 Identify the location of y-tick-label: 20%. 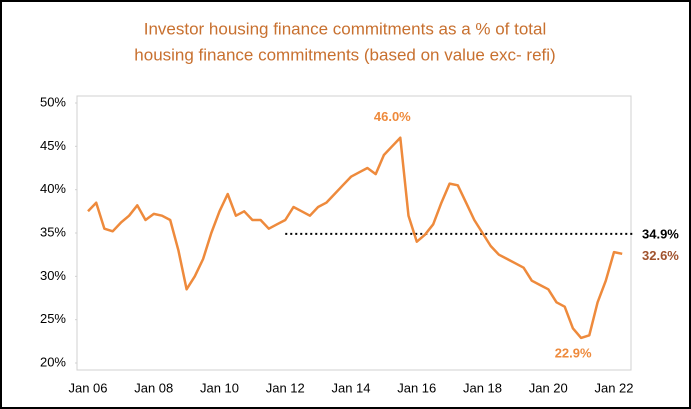
(53, 361).